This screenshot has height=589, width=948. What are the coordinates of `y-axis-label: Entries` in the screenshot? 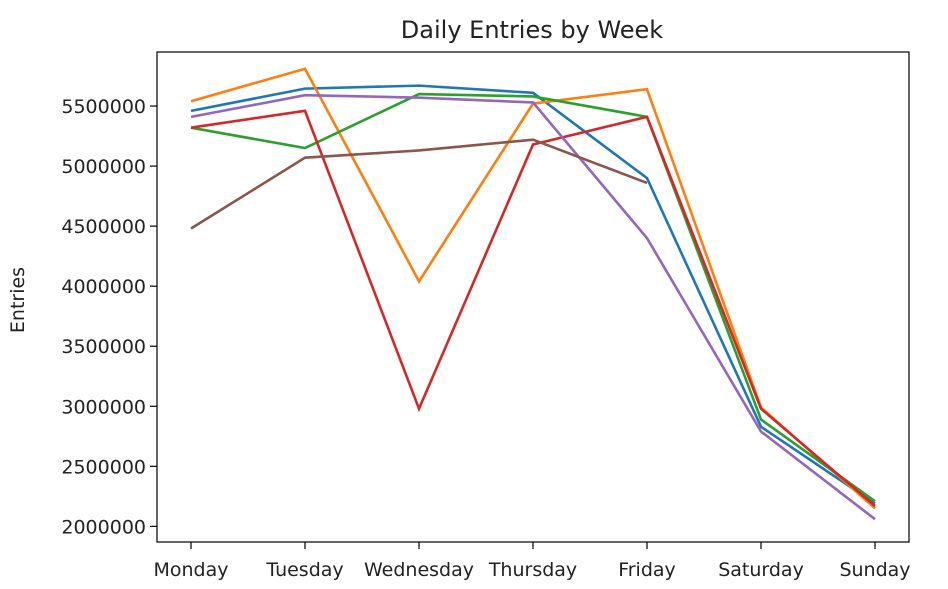 It's located at (18, 300).